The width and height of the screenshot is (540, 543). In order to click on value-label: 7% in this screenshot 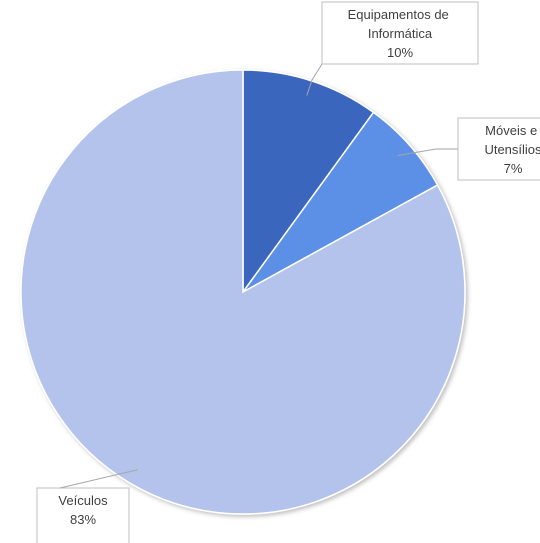, I will do `click(513, 168)`.